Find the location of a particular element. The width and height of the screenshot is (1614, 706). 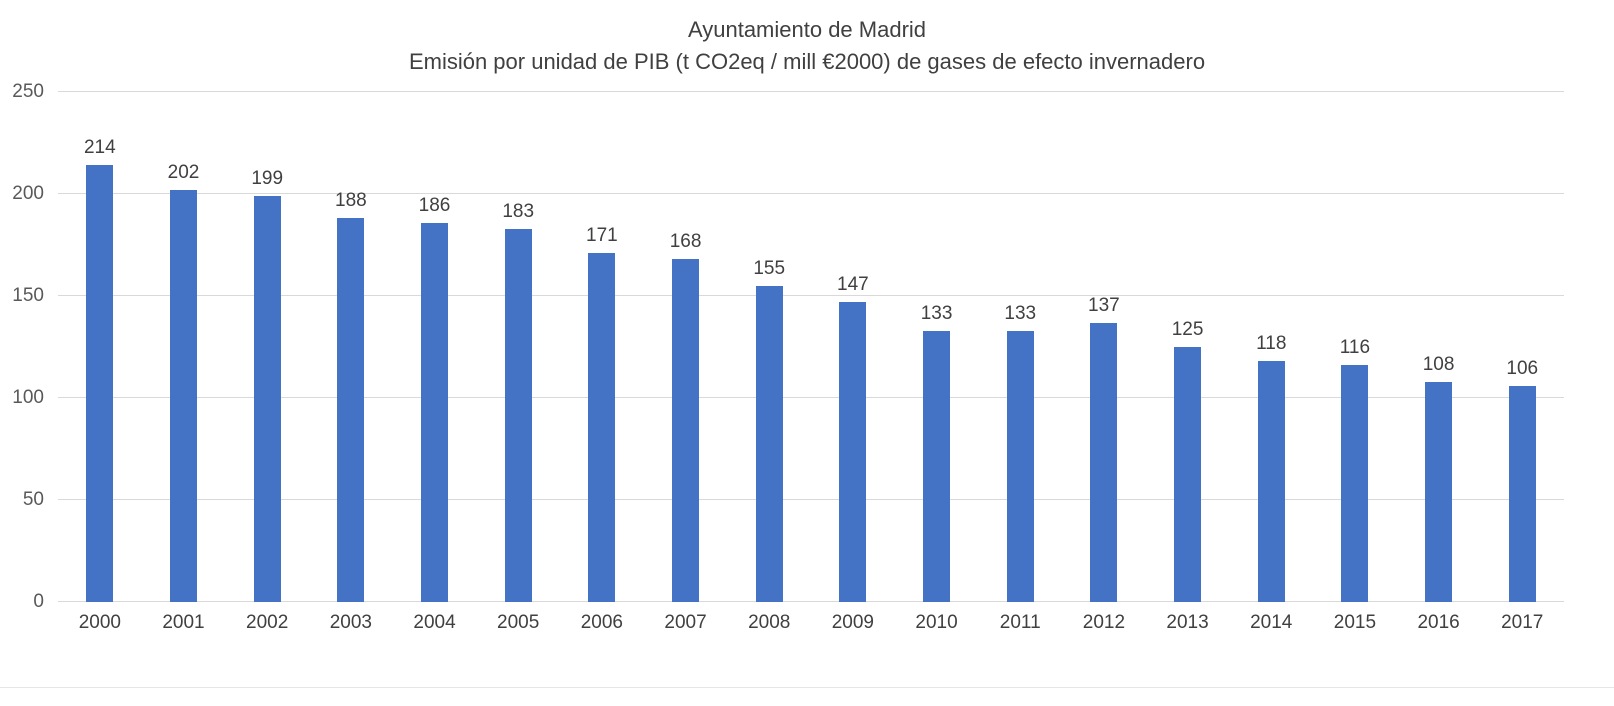

bar-group: 116 is located at coordinates (1355, 347).